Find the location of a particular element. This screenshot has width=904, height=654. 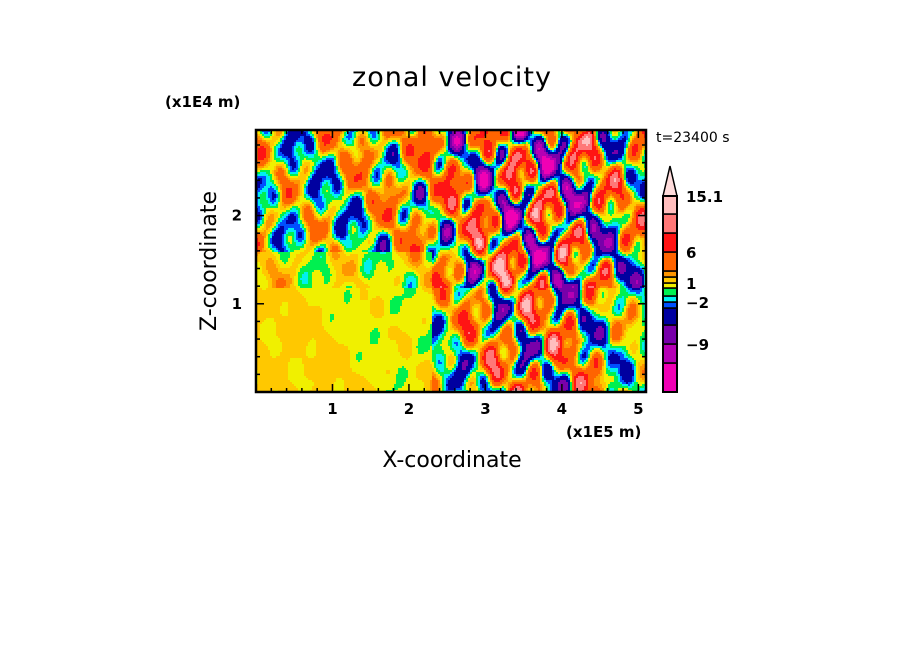

x-tick-label: 3 is located at coordinates (485, 409).